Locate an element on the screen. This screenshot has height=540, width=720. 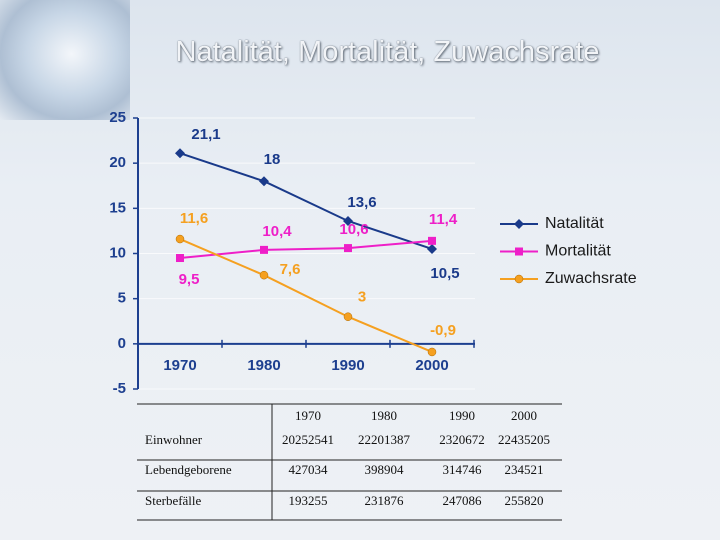
table-cell: 398904 is located at coordinates (385, 469).